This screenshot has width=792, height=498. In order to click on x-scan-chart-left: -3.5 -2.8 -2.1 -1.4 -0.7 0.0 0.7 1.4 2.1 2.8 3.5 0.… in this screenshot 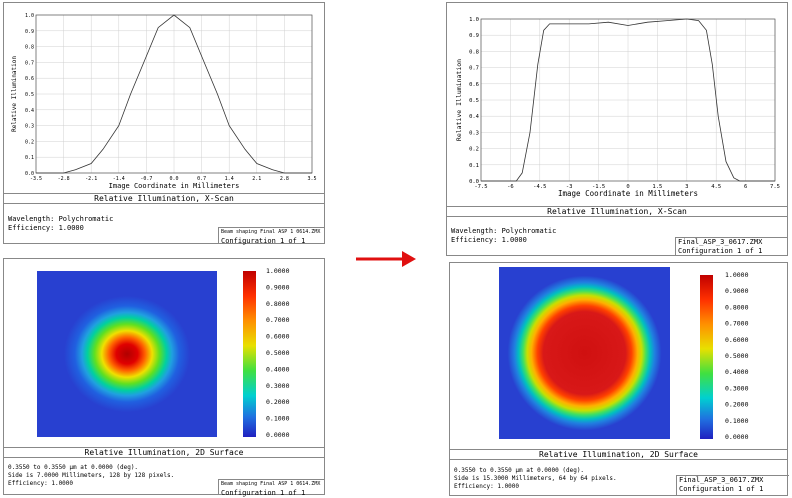, I will do `click(164, 101)`.